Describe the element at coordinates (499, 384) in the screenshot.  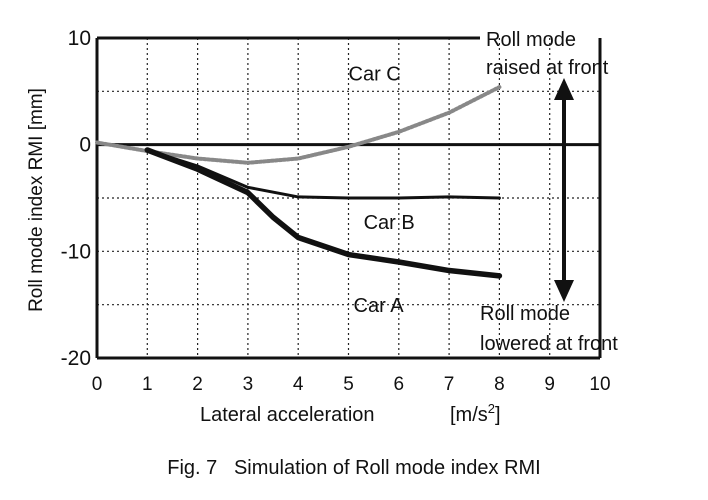
I see `x-tick-label: 8` at that location.